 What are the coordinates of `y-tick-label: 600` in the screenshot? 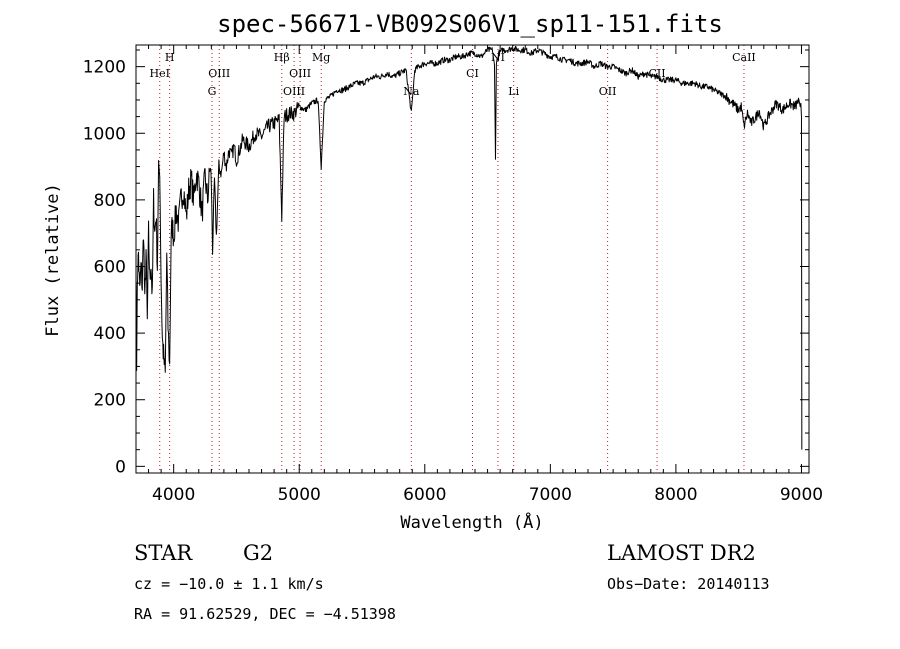 It's located at (110, 267).